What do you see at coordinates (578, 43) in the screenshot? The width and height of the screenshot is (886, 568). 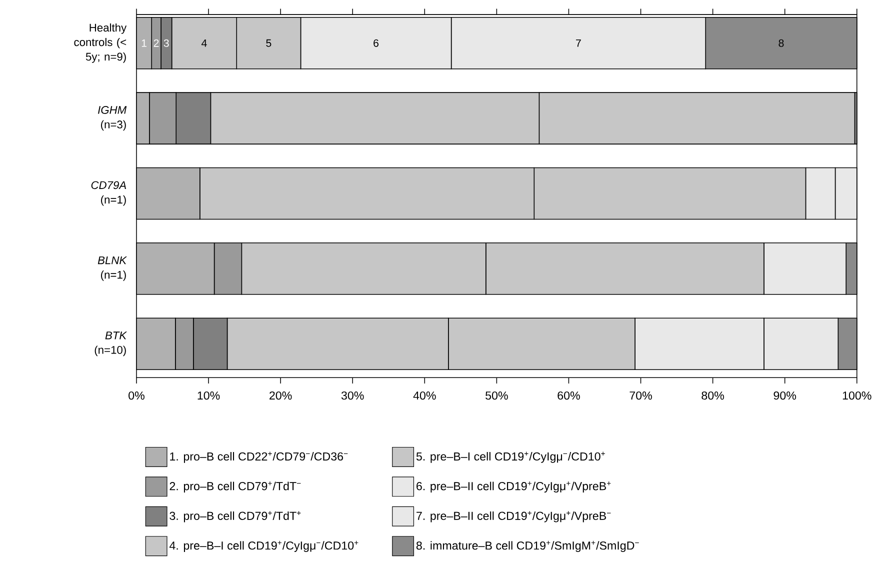 I see `annotation: 7` at bounding box center [578, 43].